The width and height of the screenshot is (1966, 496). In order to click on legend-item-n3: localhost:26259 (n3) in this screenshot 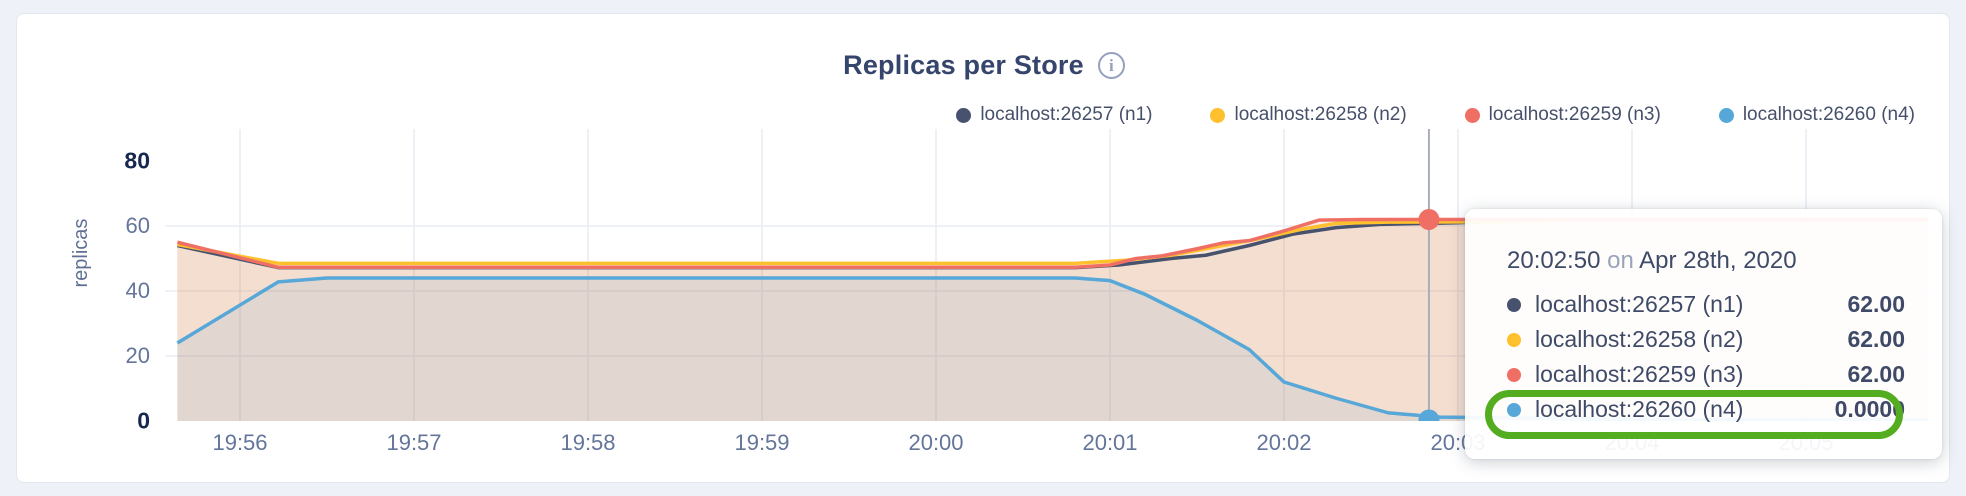, I will do `click(1562, 115)`.